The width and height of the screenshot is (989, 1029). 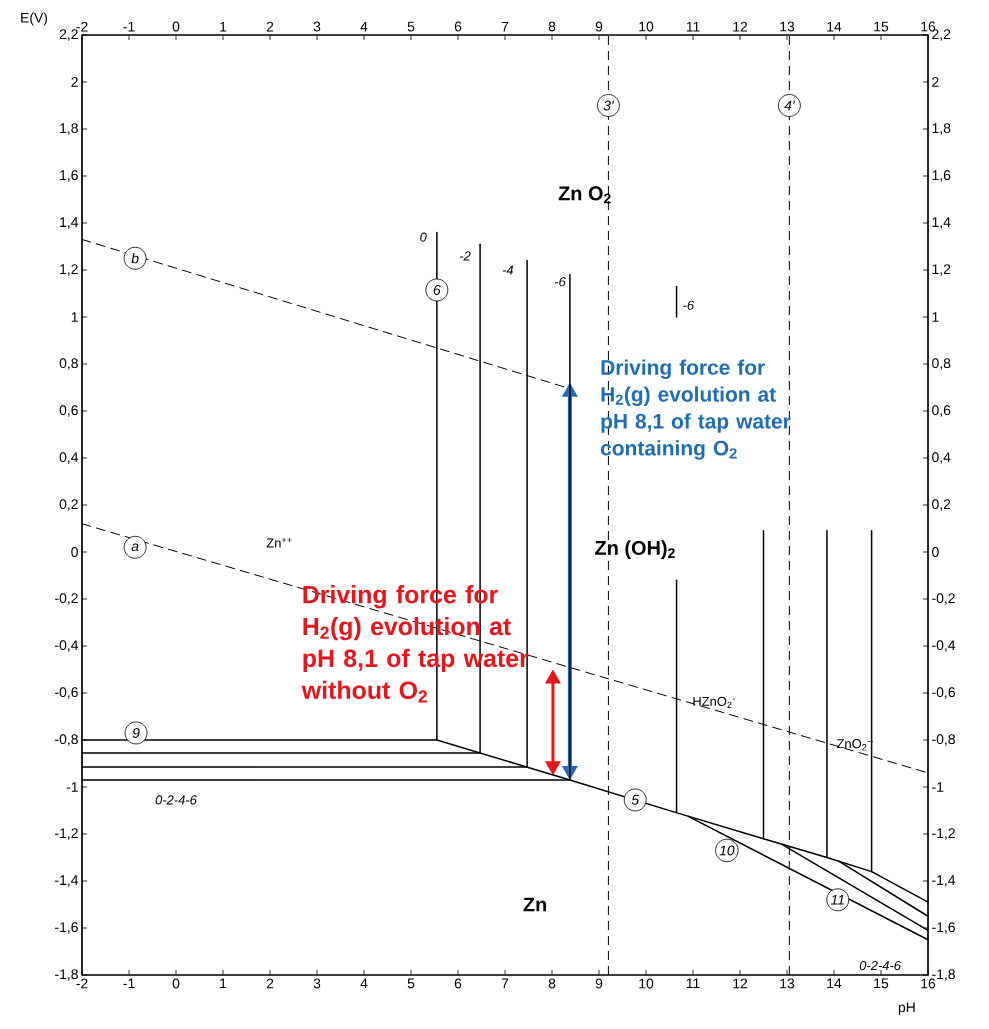 I want to click on x2-tick-label: 7, so click(x=505, y=26).